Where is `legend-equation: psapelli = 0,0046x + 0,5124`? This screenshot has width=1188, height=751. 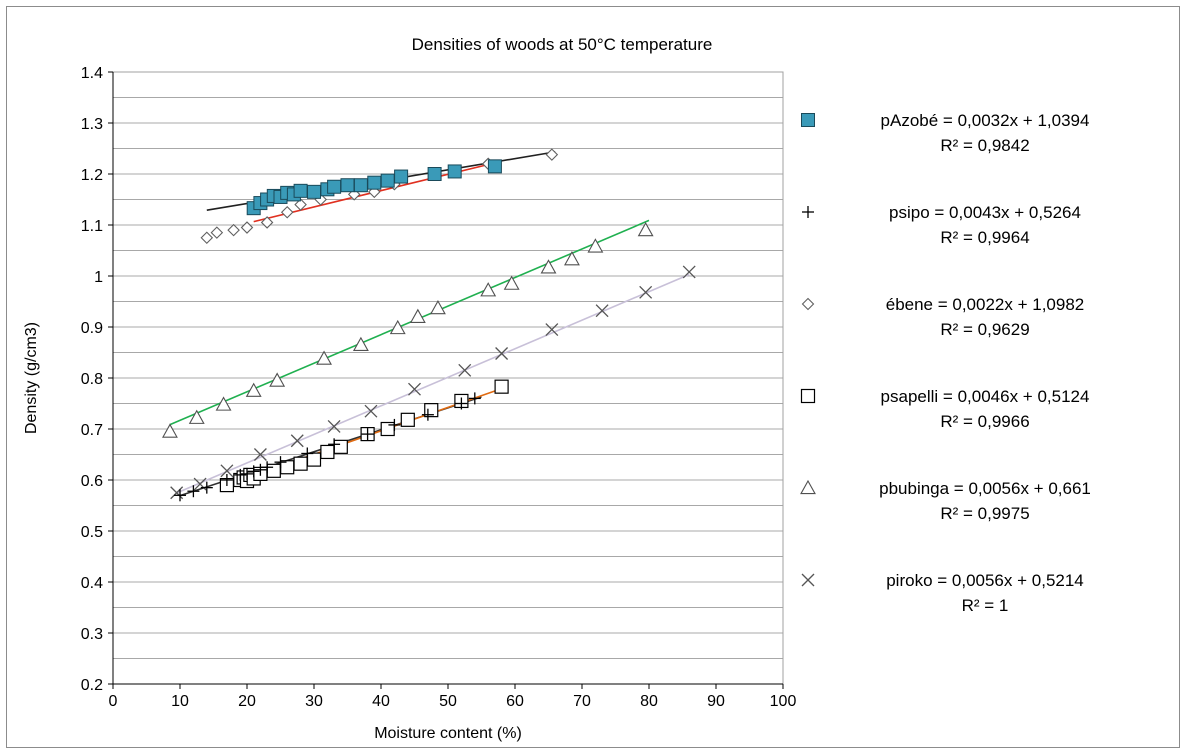 legend-equation: psapelli = 0,0046x + 0,5124 is located at coordinates (985, 396).